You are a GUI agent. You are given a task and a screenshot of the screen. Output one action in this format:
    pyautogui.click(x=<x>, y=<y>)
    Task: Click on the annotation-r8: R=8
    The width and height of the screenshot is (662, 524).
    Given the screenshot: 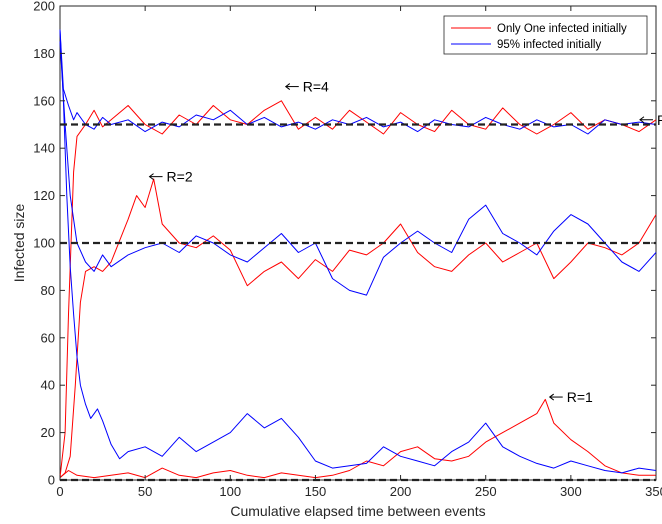 What is the action you would take?
    pyautogui.click(x=650, y=120)
    